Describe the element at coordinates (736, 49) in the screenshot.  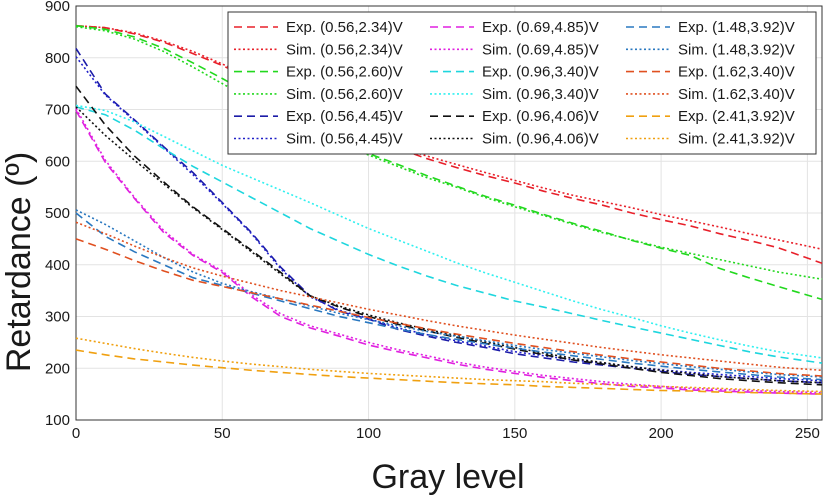
I see `legend-label: Sim. (1.48,3.92)V` at that location.